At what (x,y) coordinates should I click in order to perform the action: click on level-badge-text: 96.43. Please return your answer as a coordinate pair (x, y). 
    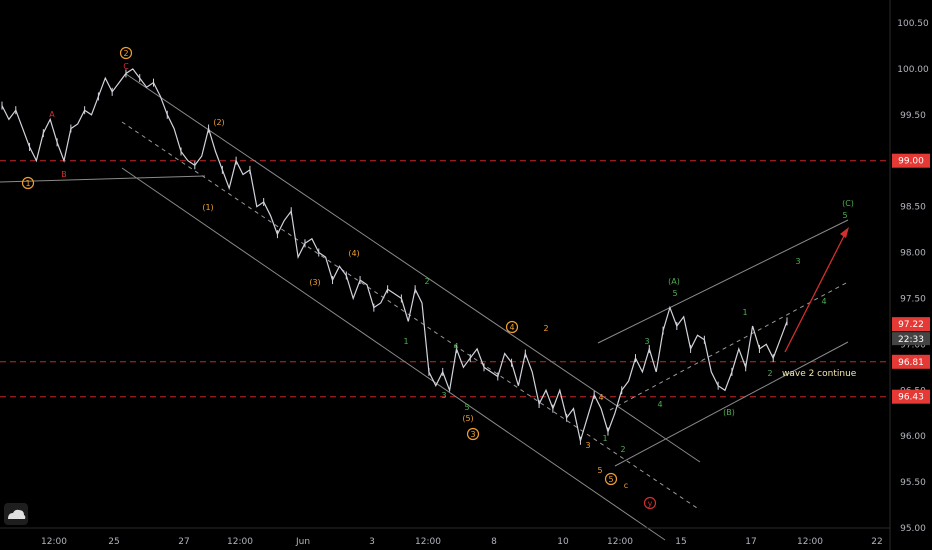
    Looking at the image, I should click on (911, 398).